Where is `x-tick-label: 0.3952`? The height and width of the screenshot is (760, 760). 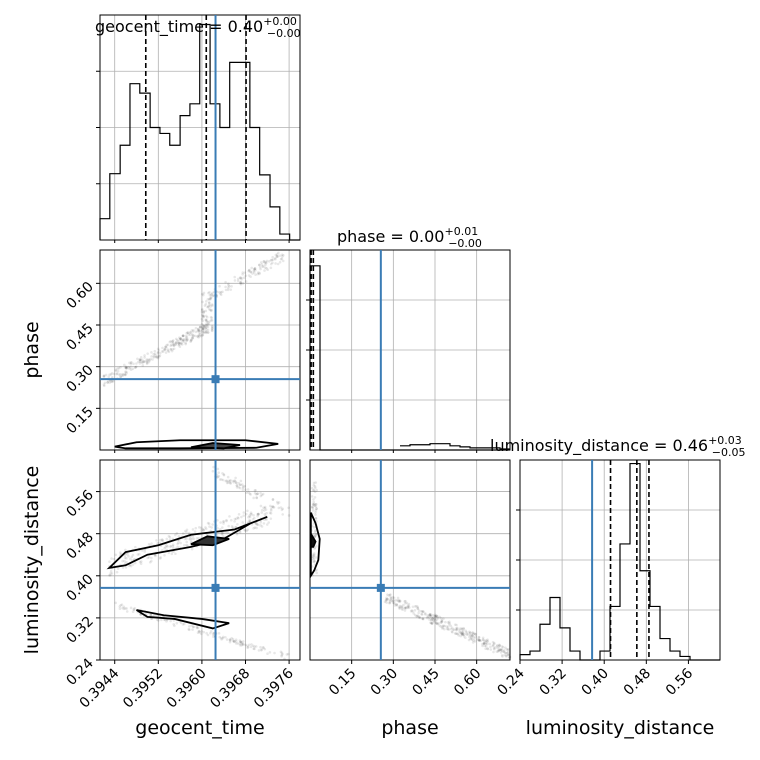 x-tick-label: 0.3952 is located at coordinates (143, 689).